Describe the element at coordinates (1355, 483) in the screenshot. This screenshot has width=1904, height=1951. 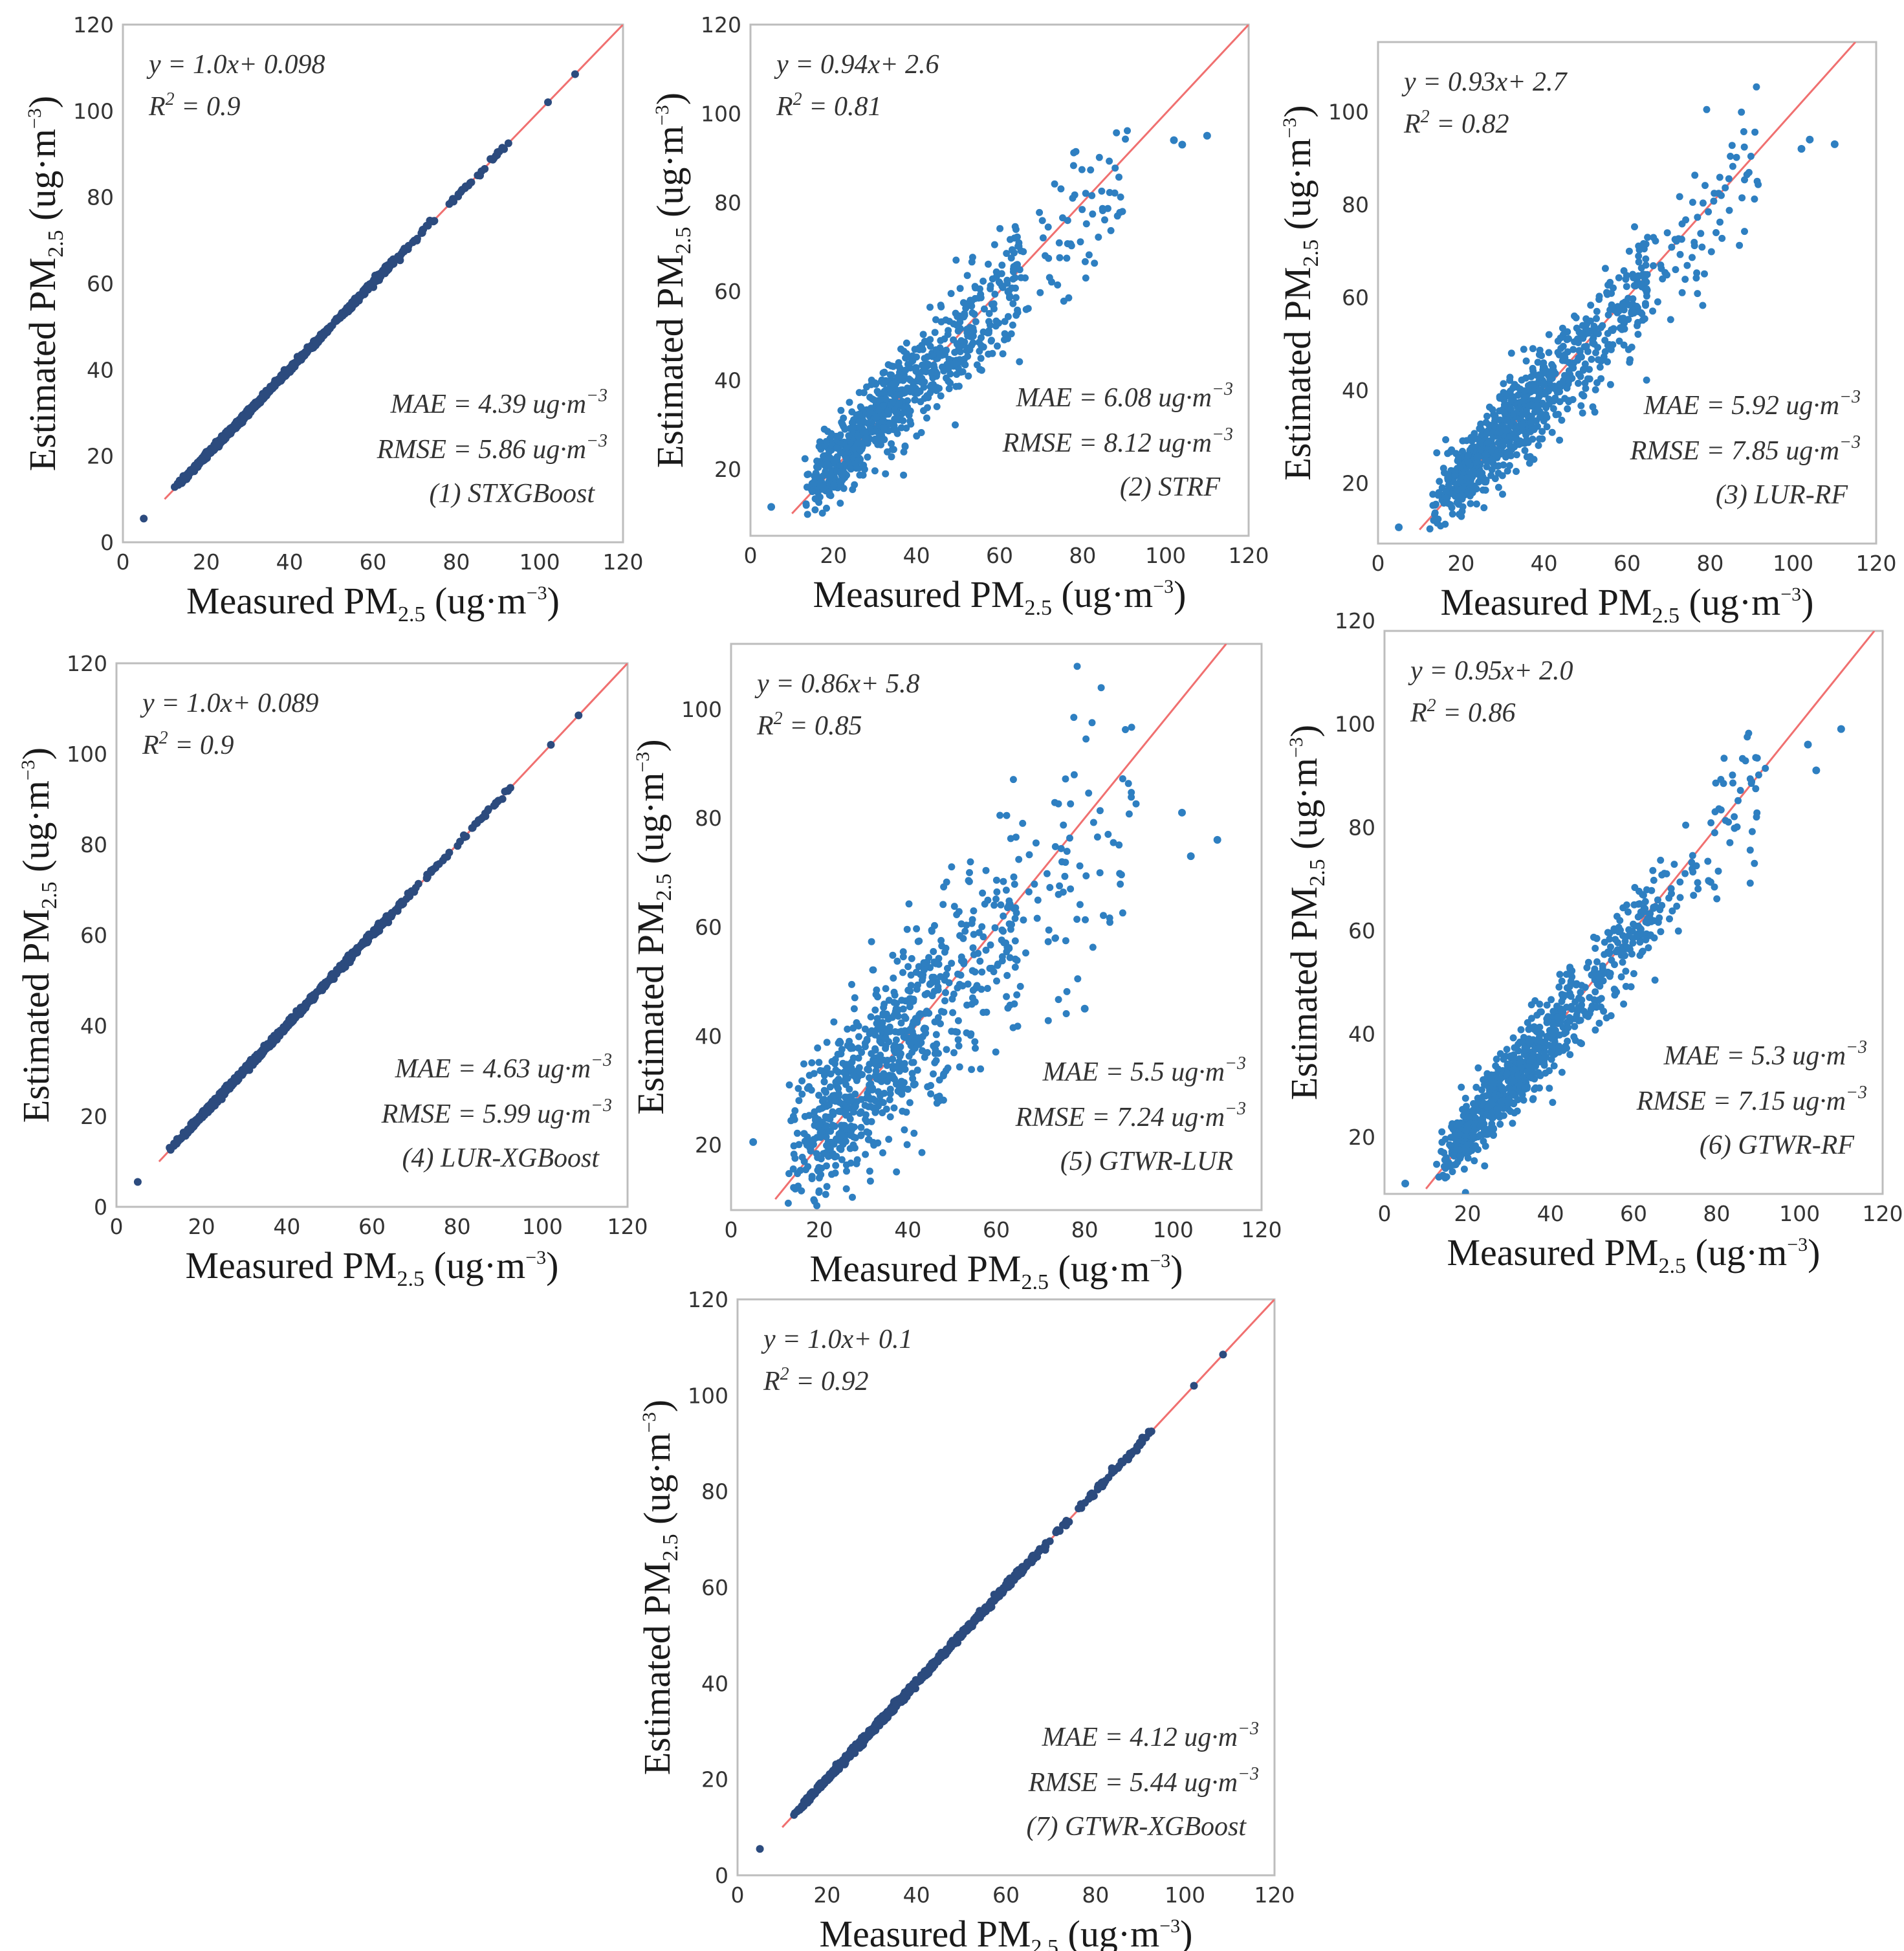
I see `y-tick-label: 20` at that location.